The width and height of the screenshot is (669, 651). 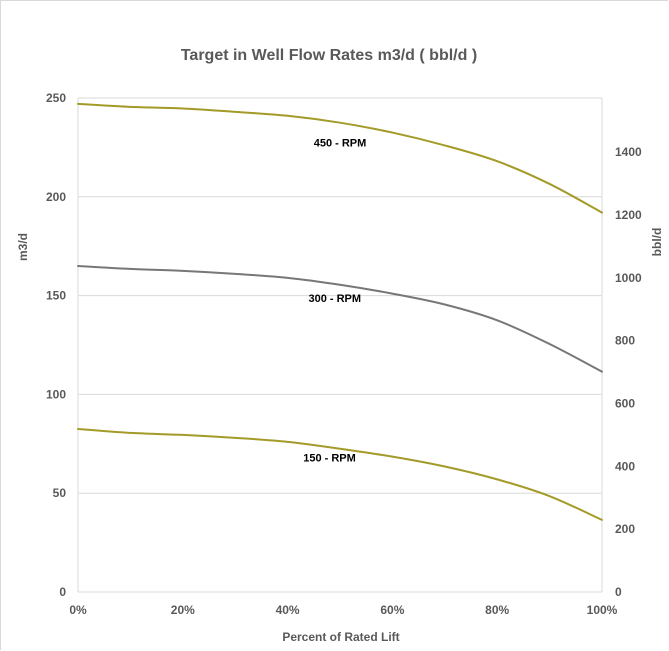 I want to click on y2-tick-label: 1000, so click(x=628, y=278).